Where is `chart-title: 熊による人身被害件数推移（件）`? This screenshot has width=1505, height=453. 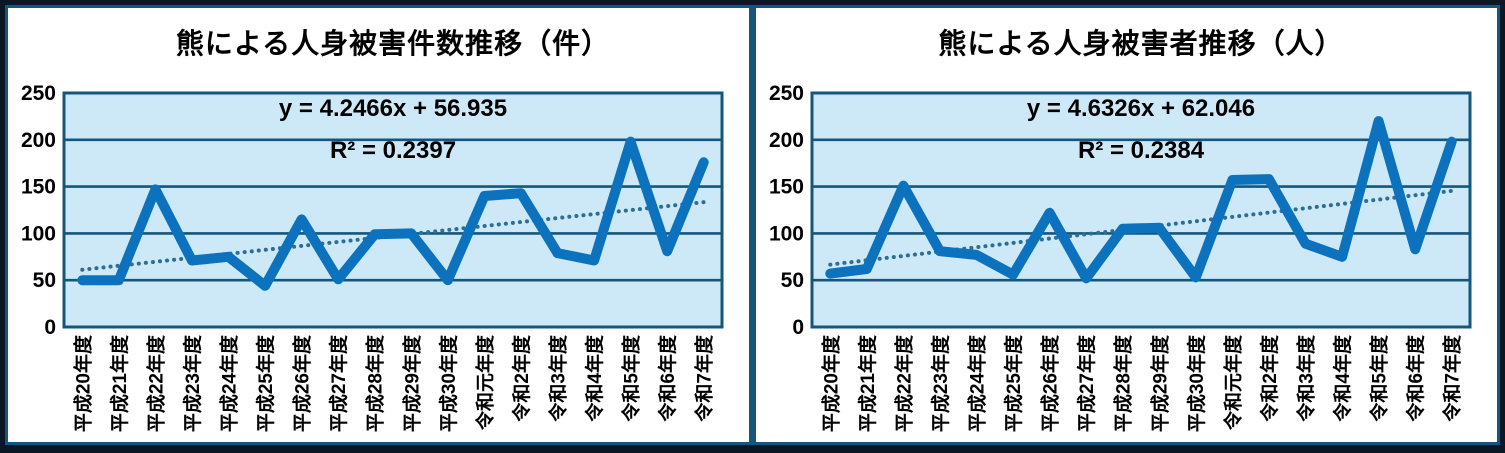 chart-title: 熊による人身被害件数推移（件） is located at coordinates (393, 43).